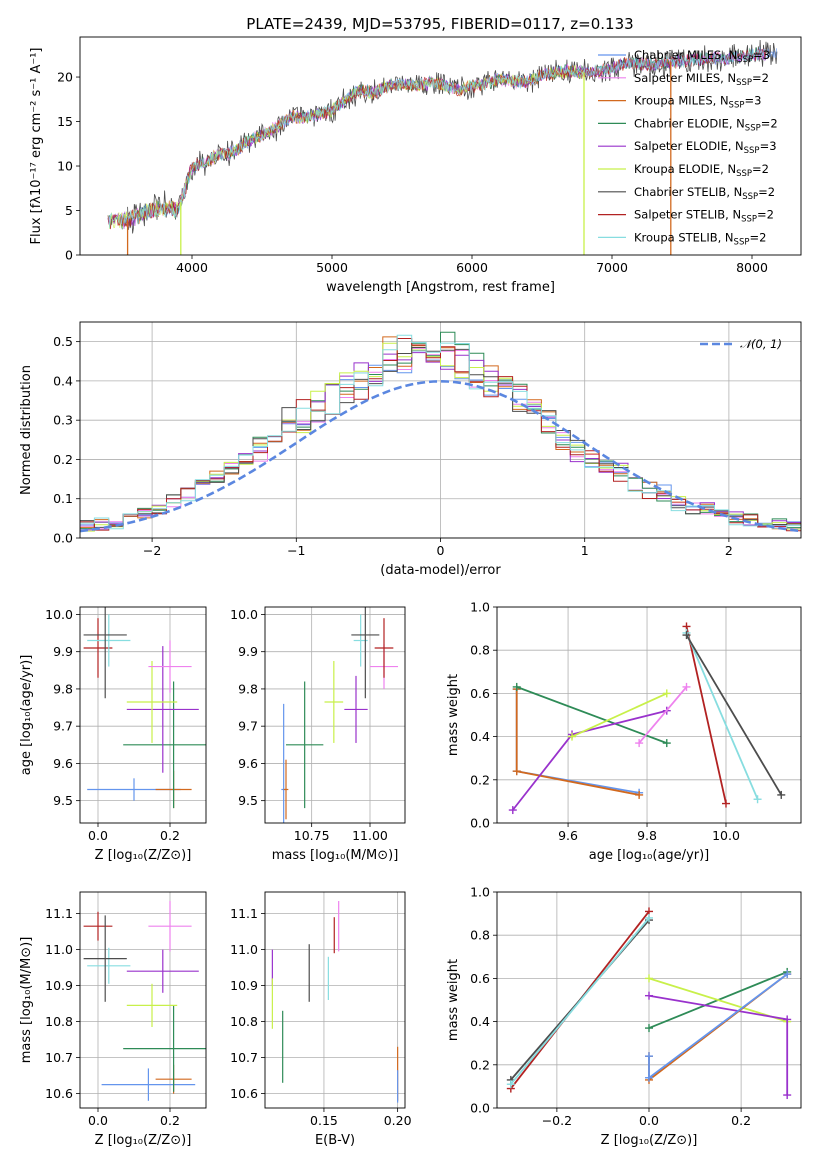  Describe the element at coordinates (726, 835) in the screenshot. I see `x-tick-label: 10.0` at that location.